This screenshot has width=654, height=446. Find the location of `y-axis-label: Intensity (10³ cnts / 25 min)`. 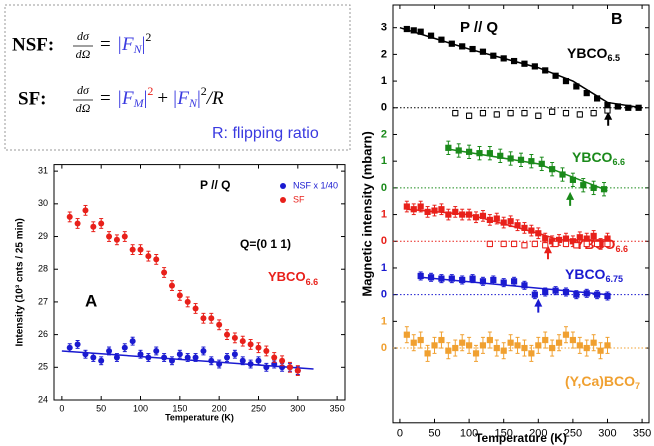

y-axis-label: Intensity (10³ cnts / 25 min) is located at coordinates (20, 282).